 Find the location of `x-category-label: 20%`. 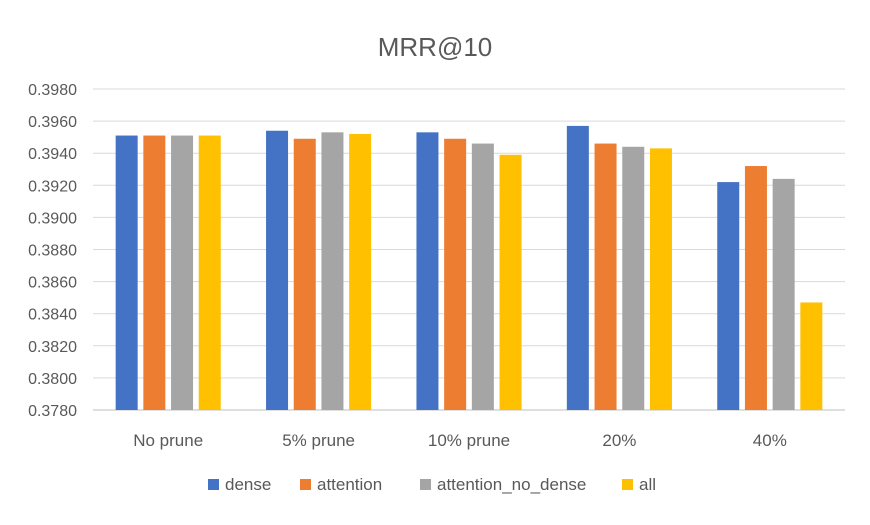

x-category-label: 20% is located at coordinates (619, 440).